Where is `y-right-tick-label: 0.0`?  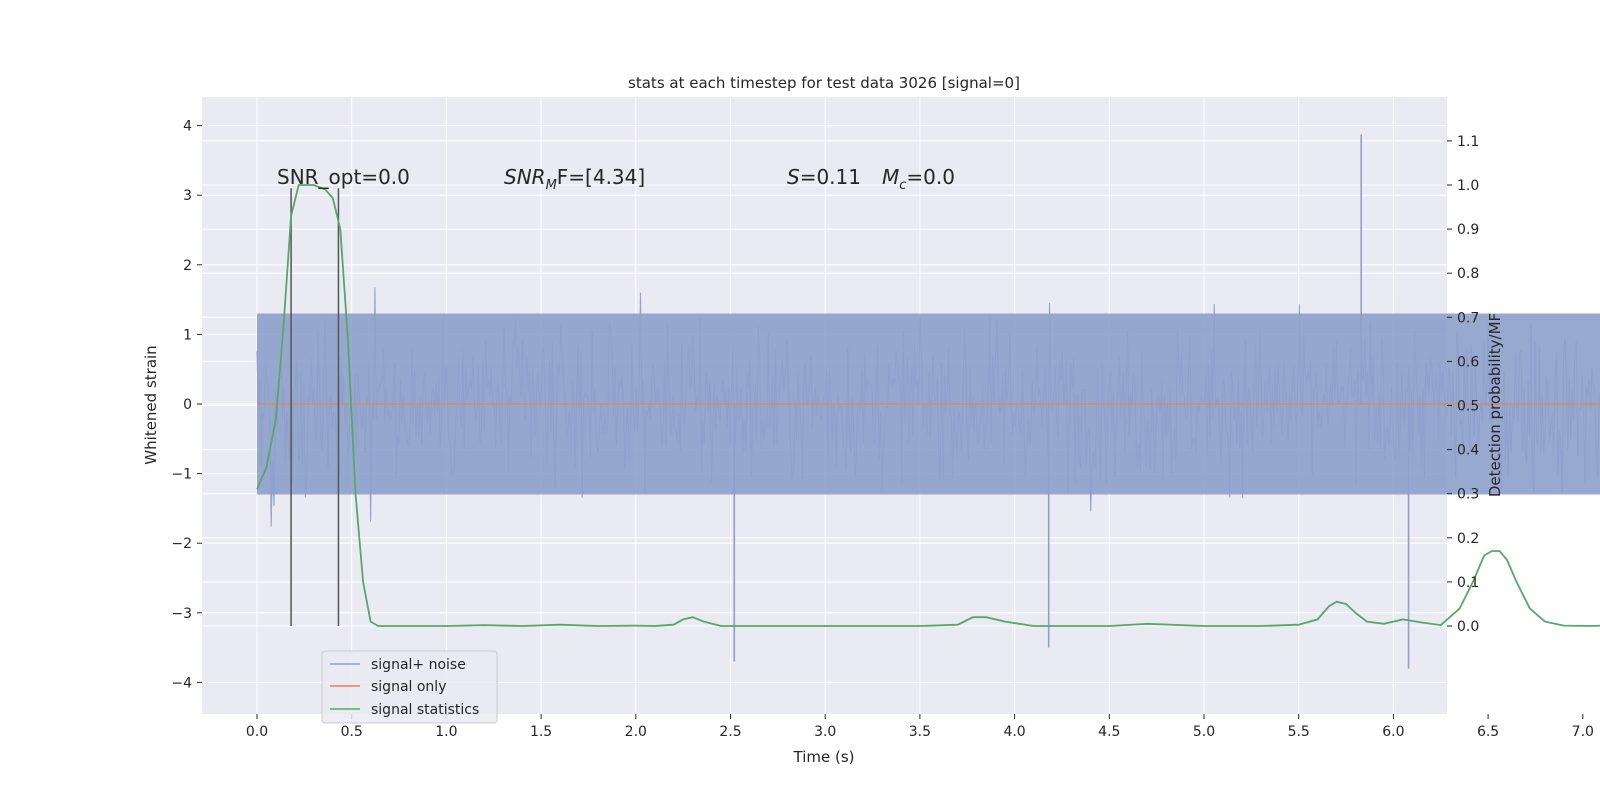 y-right-tick-label: 0.0 is located at coordinates (1468, 627).